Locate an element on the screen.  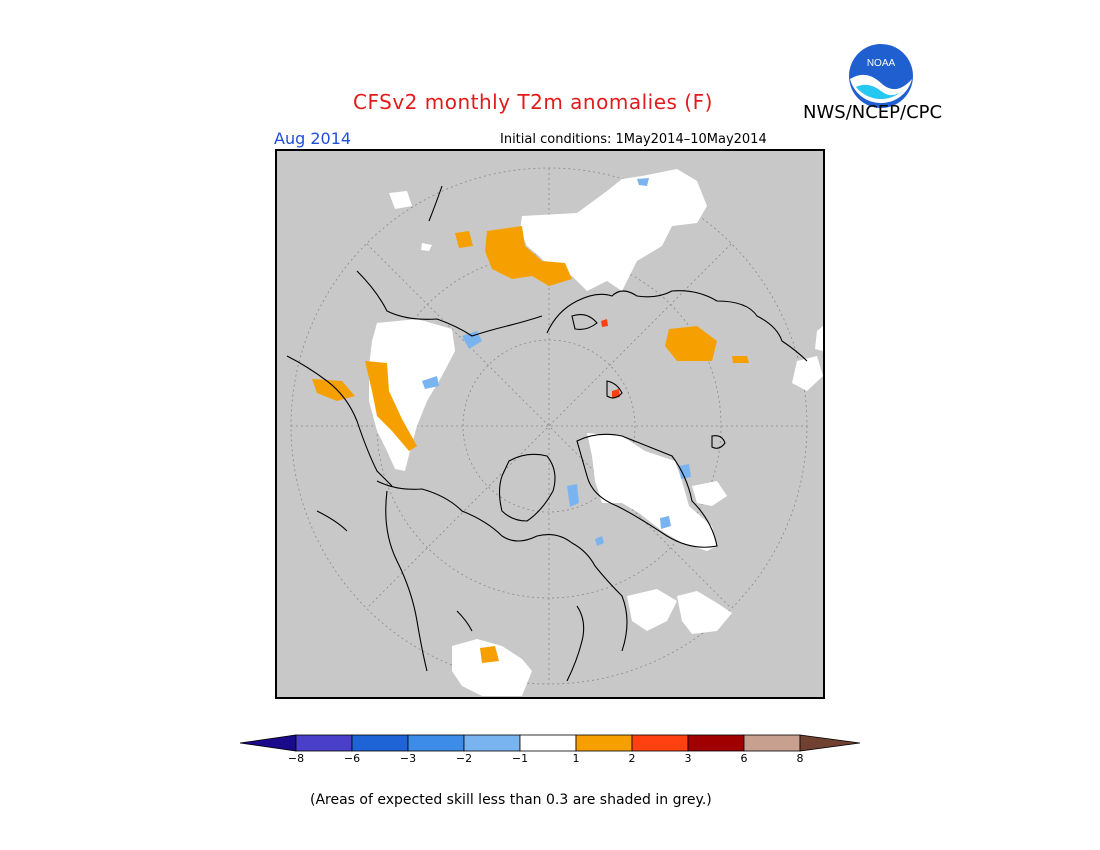
noaa-logo: NOAA is located at coordinates (881, 76).